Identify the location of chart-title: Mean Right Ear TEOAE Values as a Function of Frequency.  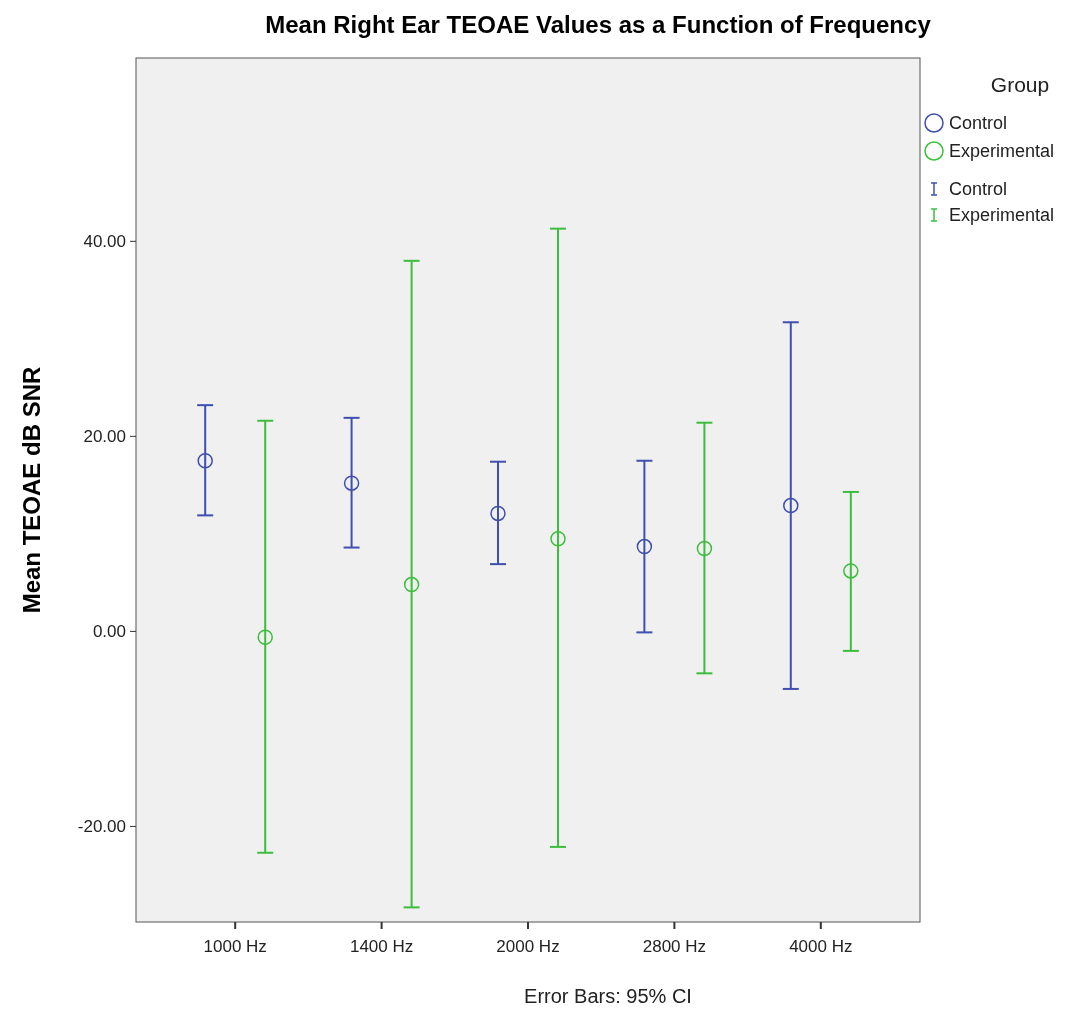
(598, 24).